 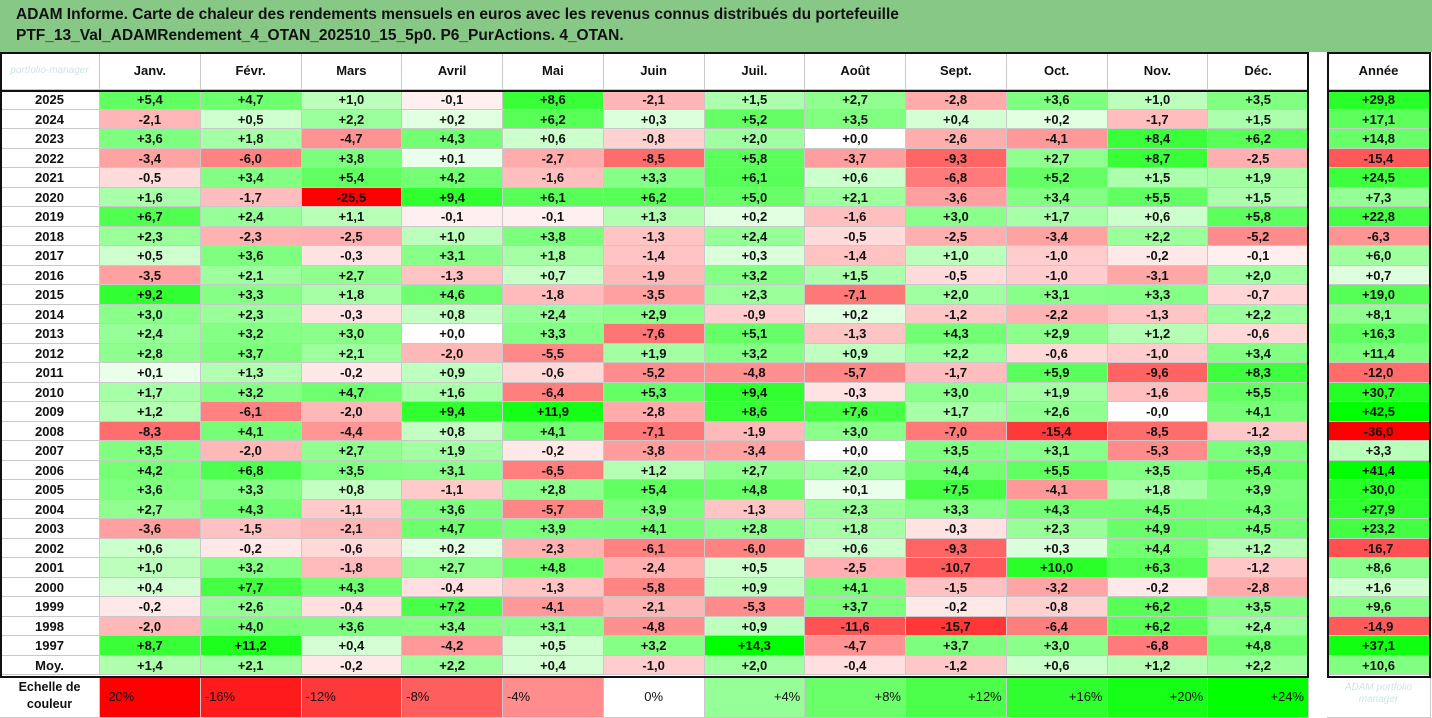 I want to click on year-label: 2019, so click(x=50, y=217).